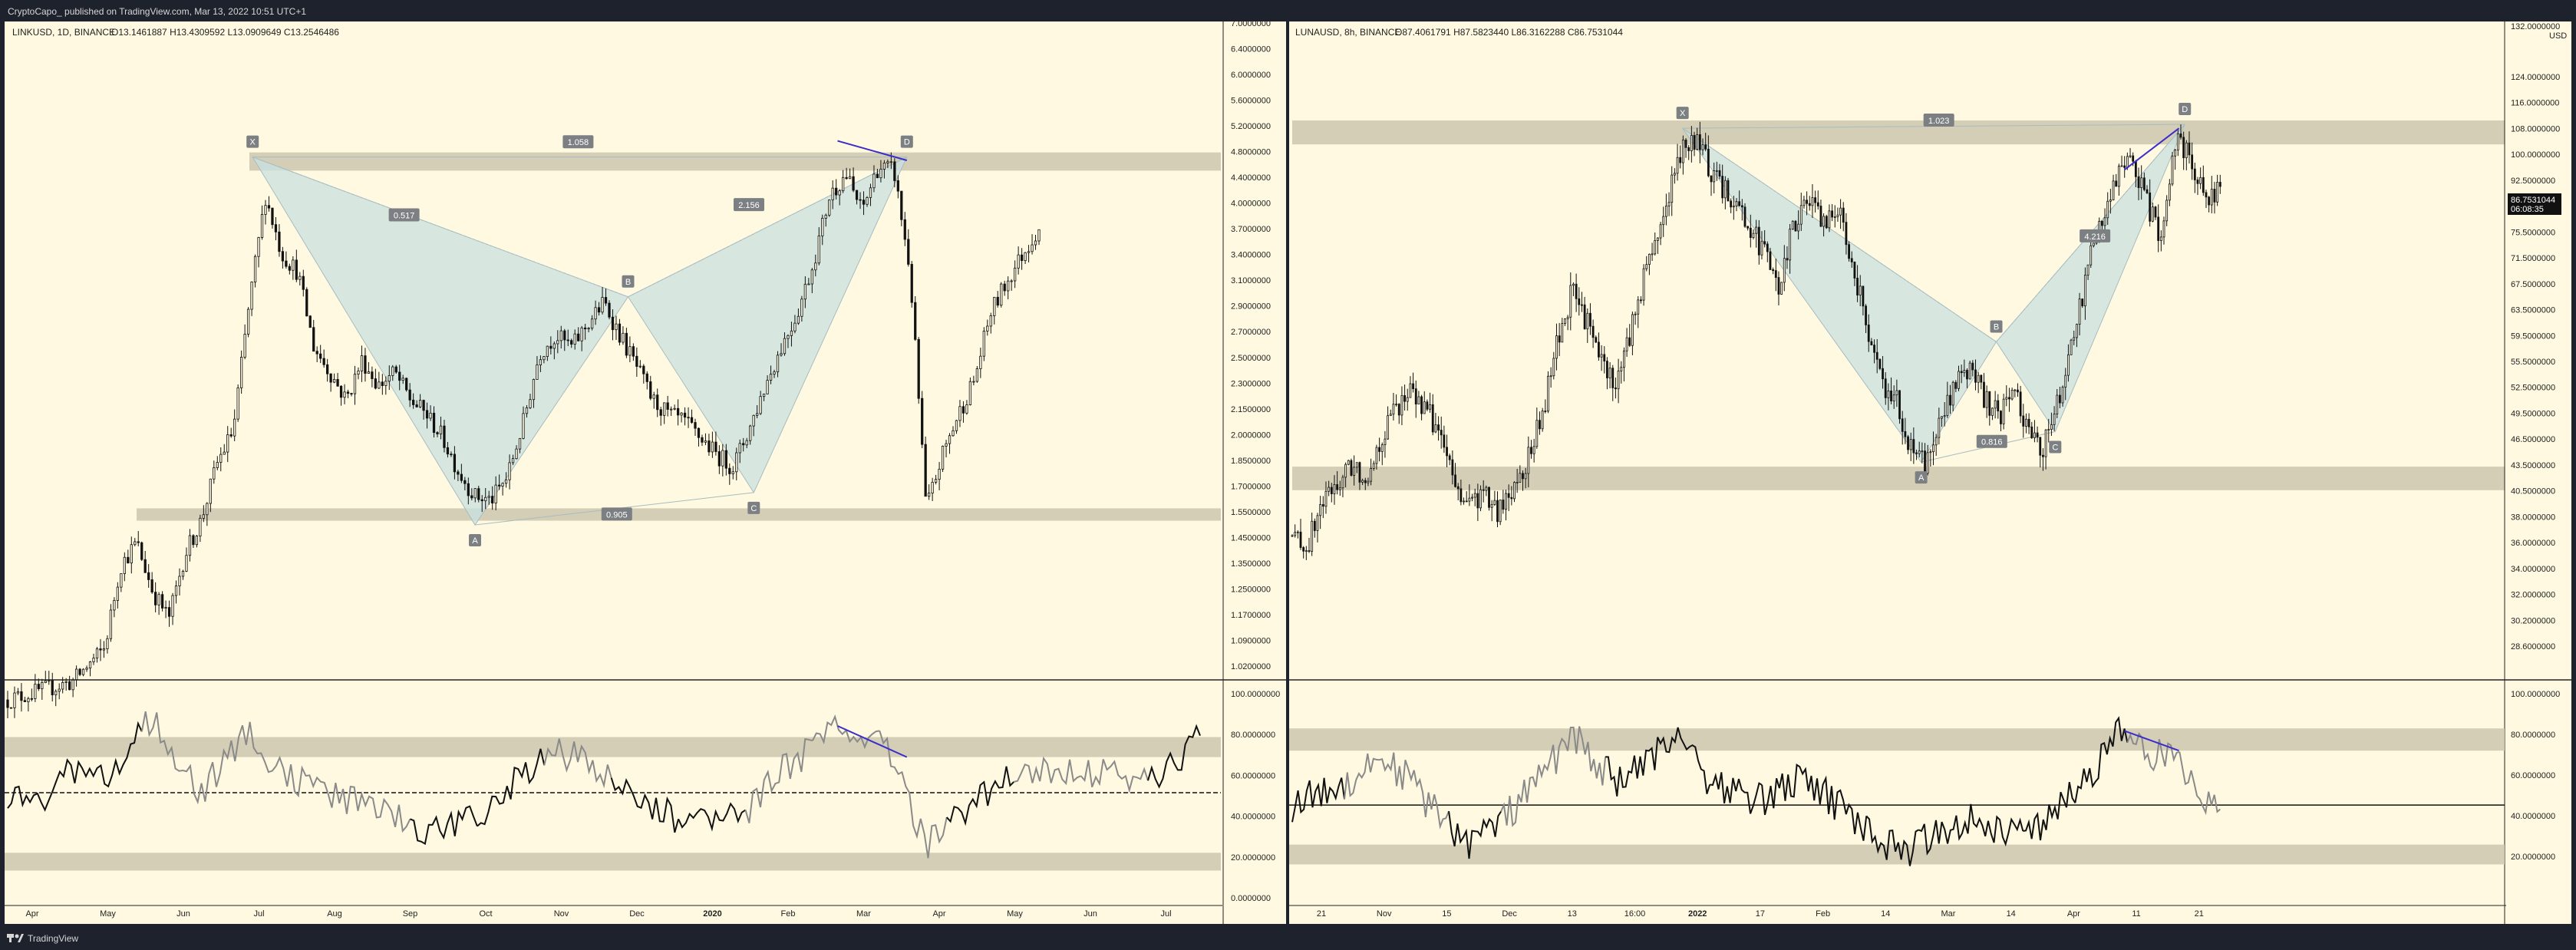 The width and height of the screenshot is (2576, 950). I want to click on luna-price-tick: 43.5000000, so click(2533, 465).